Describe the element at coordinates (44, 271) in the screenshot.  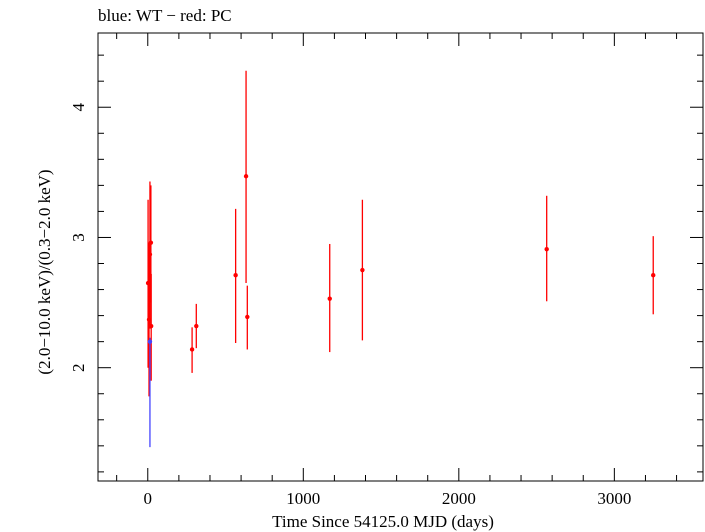
I see `y-axis-label: (2.0−10.0 keV)/(0.3−2.0 keV)` at that location.